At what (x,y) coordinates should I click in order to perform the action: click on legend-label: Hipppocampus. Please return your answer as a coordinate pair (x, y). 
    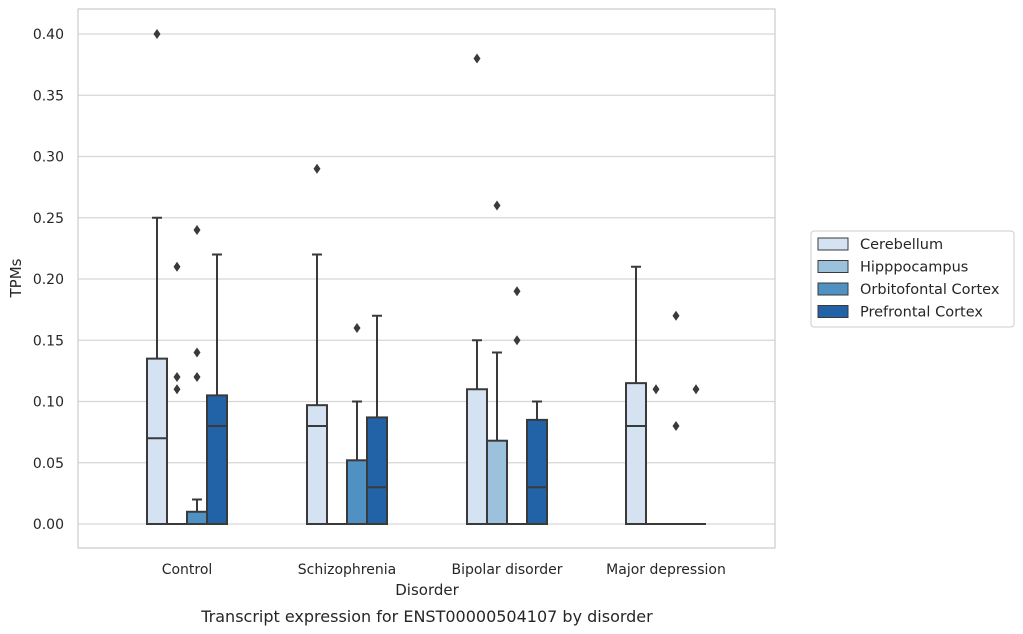
    Looking at the image, I should click on (914, 268).